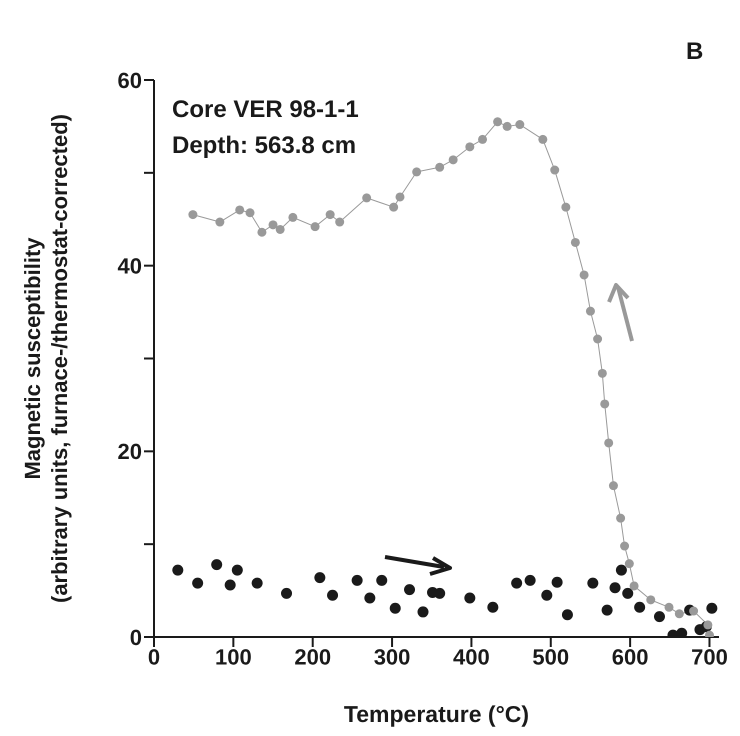 Image resolution: width=740 pixels, height=736 pixels. What do you see at coordinates (392, 657) in the screenshot?
I see `x-tick-label: 300` at bounding box center [392, 657].